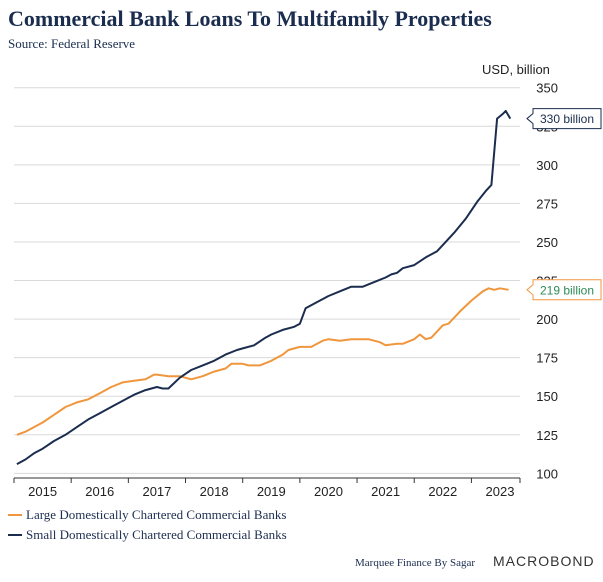 Image resolution: width=603 pixels, height=582 pixels. I want to click on end-label-callout-0: 219 billion, so click(564, 290).